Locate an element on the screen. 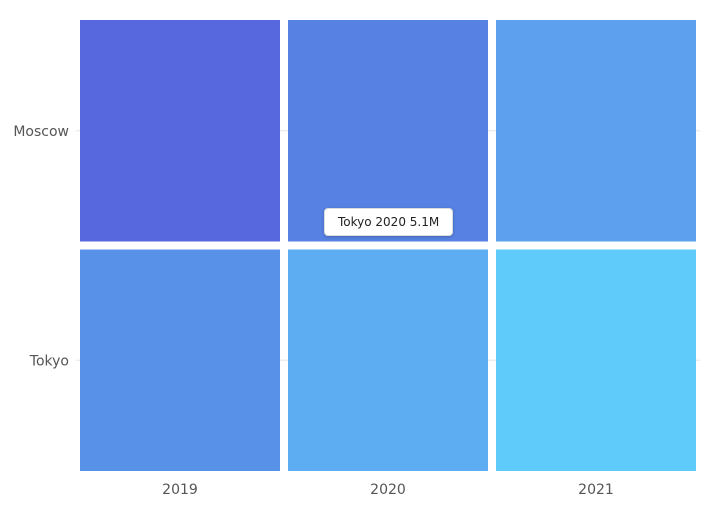 Image resolution: width=708 pixels, height=512 pixels. x-tick-label-2020: 2020 is located at coordinates (388, 490).